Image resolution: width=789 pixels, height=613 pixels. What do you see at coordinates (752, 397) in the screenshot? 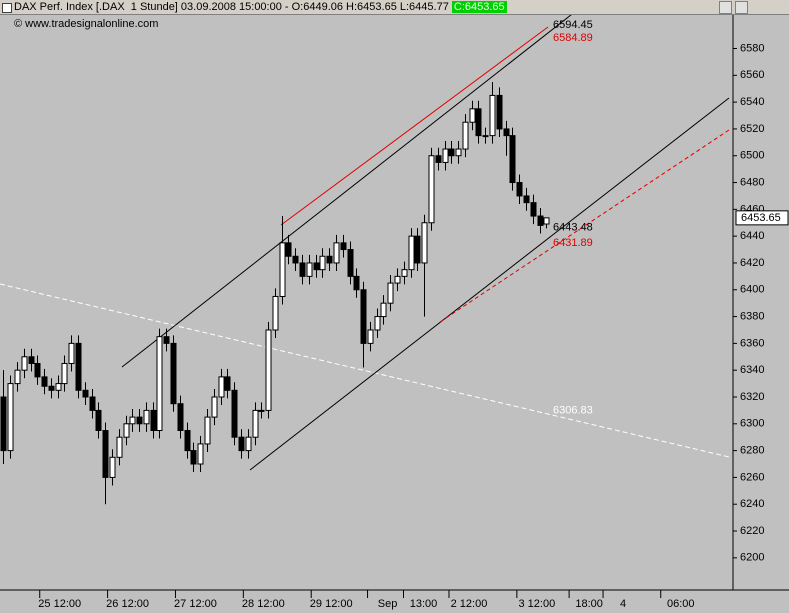
I see `y-tick-label: 6320` at bounding box center [752, 397].